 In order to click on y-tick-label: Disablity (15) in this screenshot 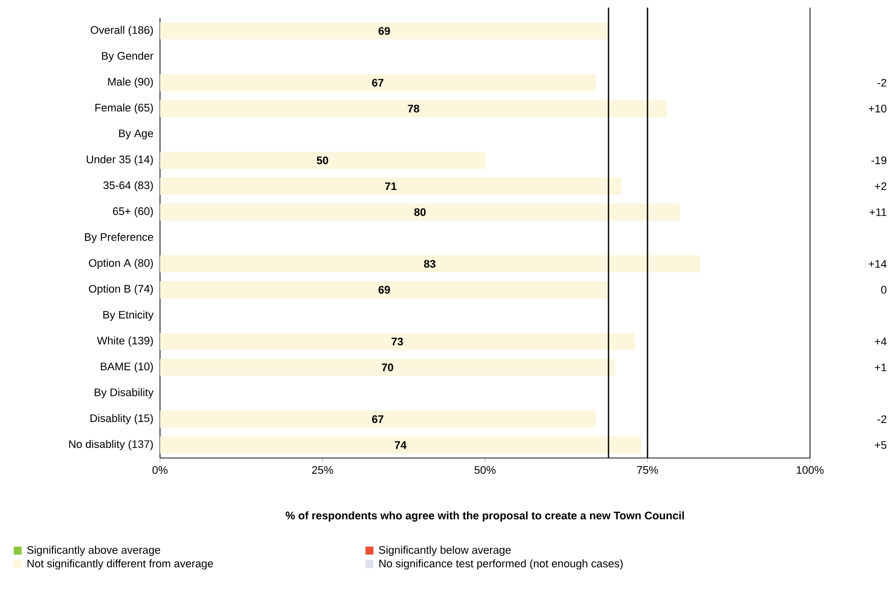, I will do `click(121, 419)`.